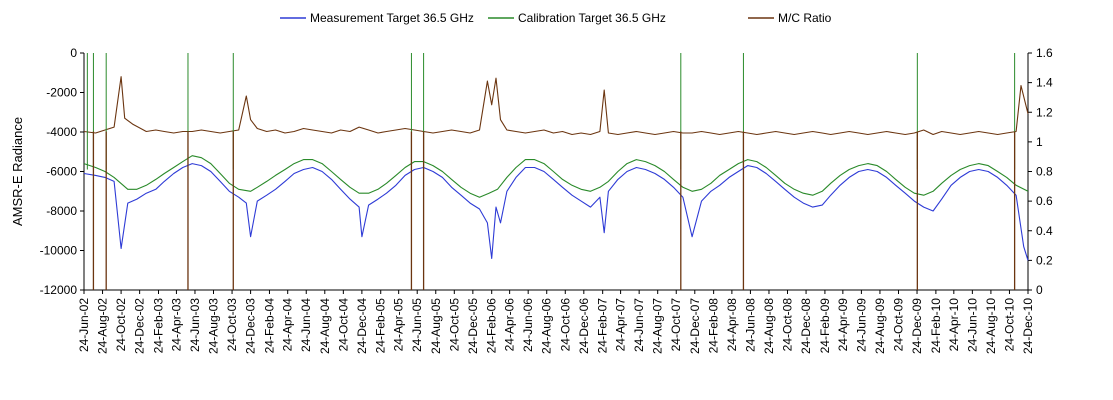 The height and width of the screenshot is (400, 1113). What do you see at coordinates (325, 326) in the screenshot?
I see `x-tick-label: 24-Aug-04` at bounding box center [325, 326].